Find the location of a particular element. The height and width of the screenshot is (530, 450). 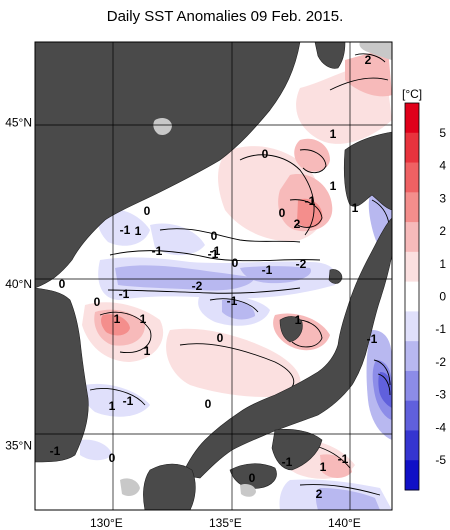

longitude-ticks: 130°E 135°E 140°E is located at coordinates (225, 523).